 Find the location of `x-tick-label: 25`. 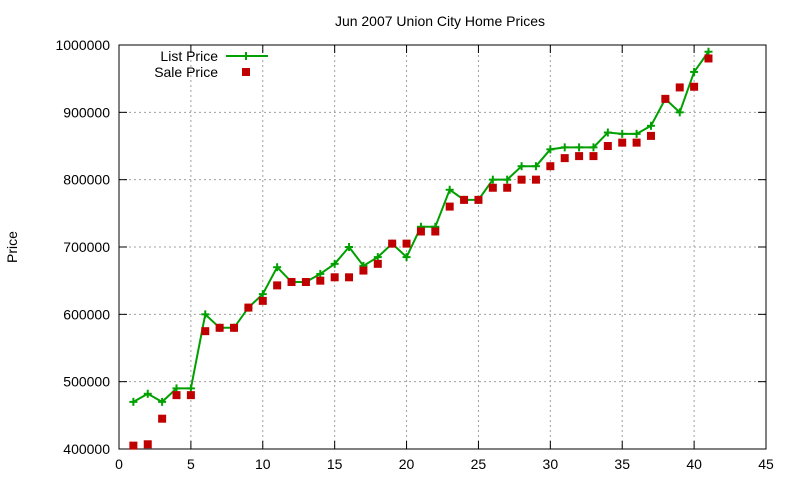

x-tick-label: 25 is located at coordinates (479, 464).